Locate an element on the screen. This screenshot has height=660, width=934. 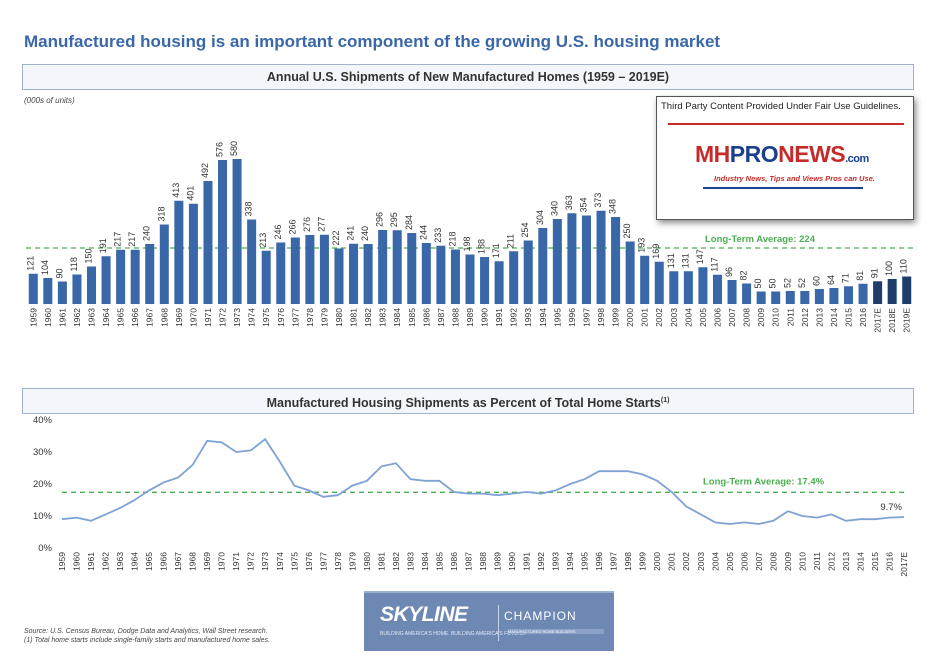
x-tick-label: 1964 is located at coordinates (106, 317).